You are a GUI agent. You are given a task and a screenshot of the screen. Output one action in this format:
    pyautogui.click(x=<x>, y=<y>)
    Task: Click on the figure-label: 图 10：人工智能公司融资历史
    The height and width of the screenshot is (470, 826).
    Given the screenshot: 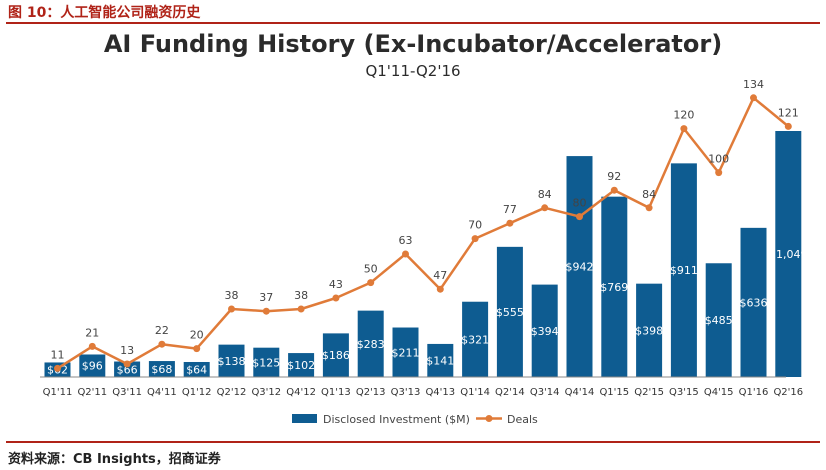 What is the action you would take?
    pyautogui.click(x=104, y=13)
    